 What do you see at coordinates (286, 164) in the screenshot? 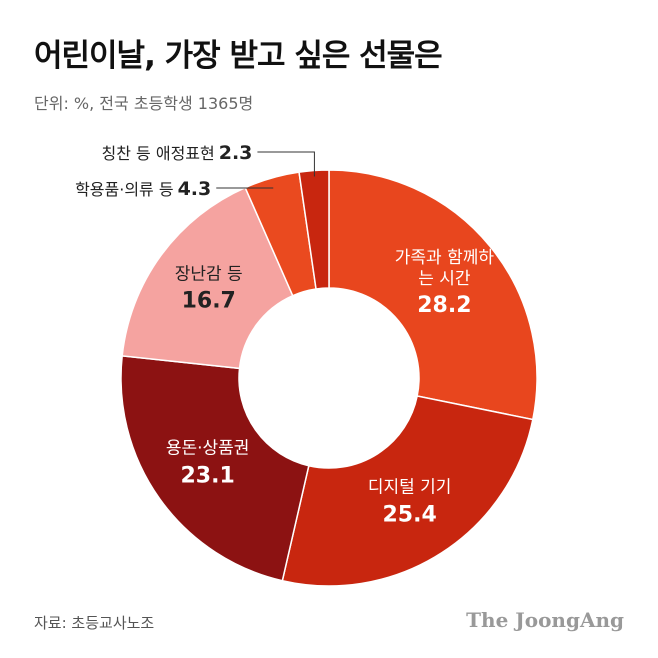
I see `leader-line` at bounding box center [286, 164].